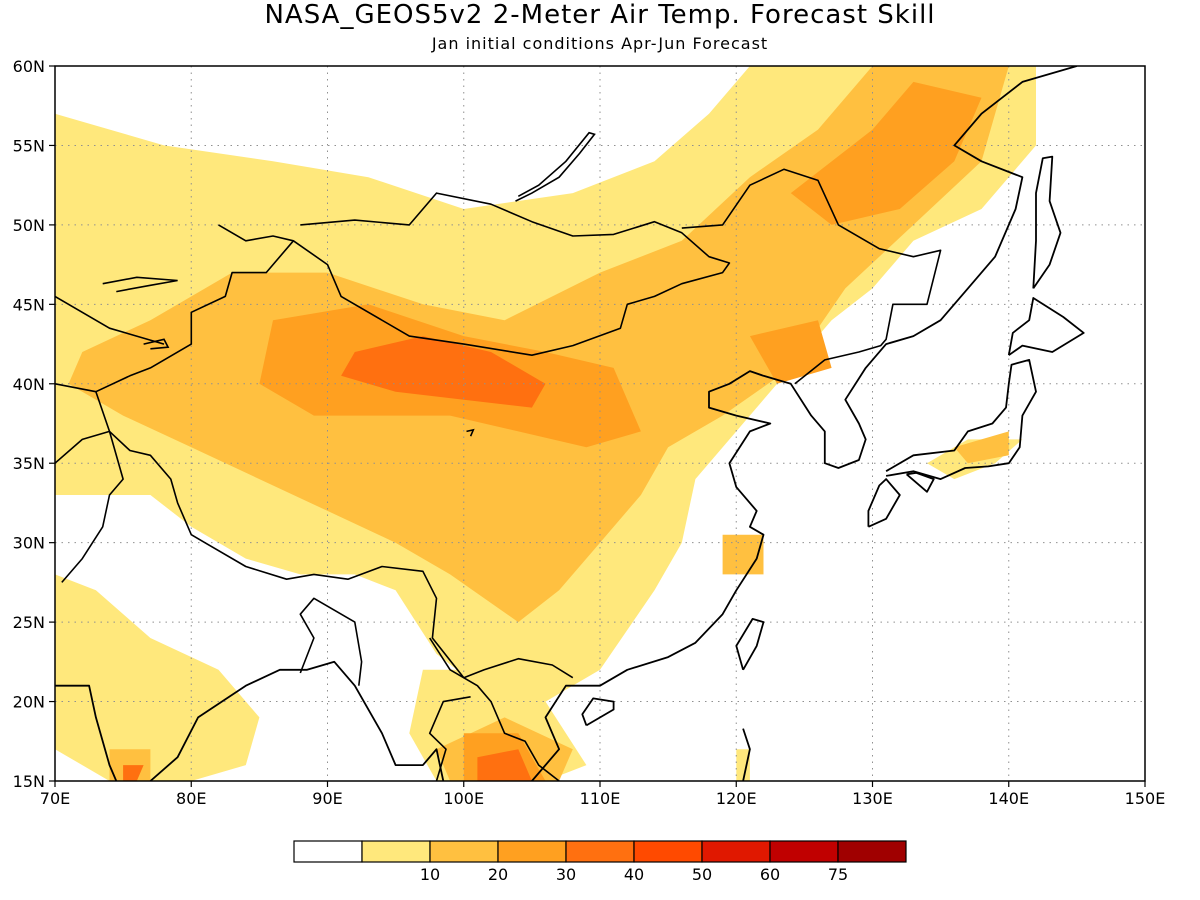 The width and height of the screenshot is (1200, 900). I want to click on lon-tick-label: 130E, so click(872, 798).